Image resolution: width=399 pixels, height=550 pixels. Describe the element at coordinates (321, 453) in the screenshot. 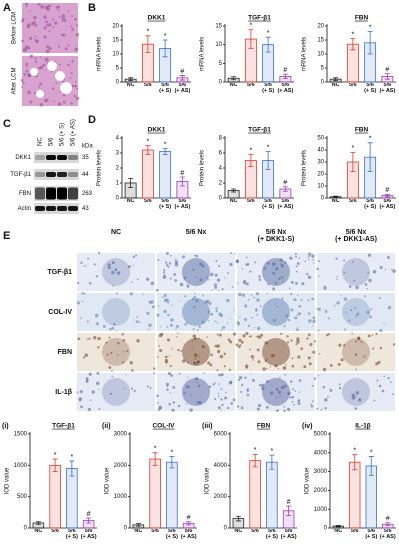

I see `y-tick-label: 4000` at that location.